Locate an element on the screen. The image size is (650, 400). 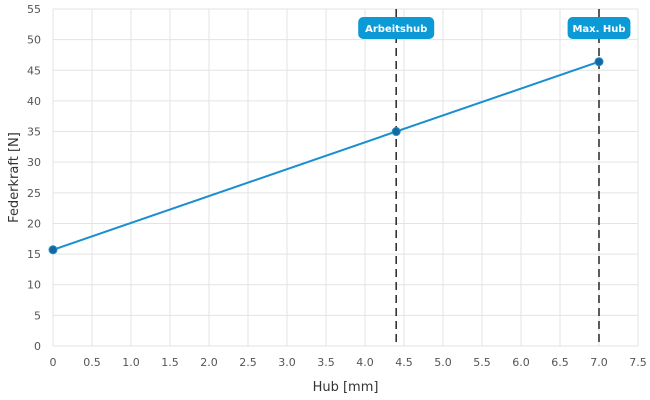
x-tick-label: 4.0 is located at coordinates (365, 362).